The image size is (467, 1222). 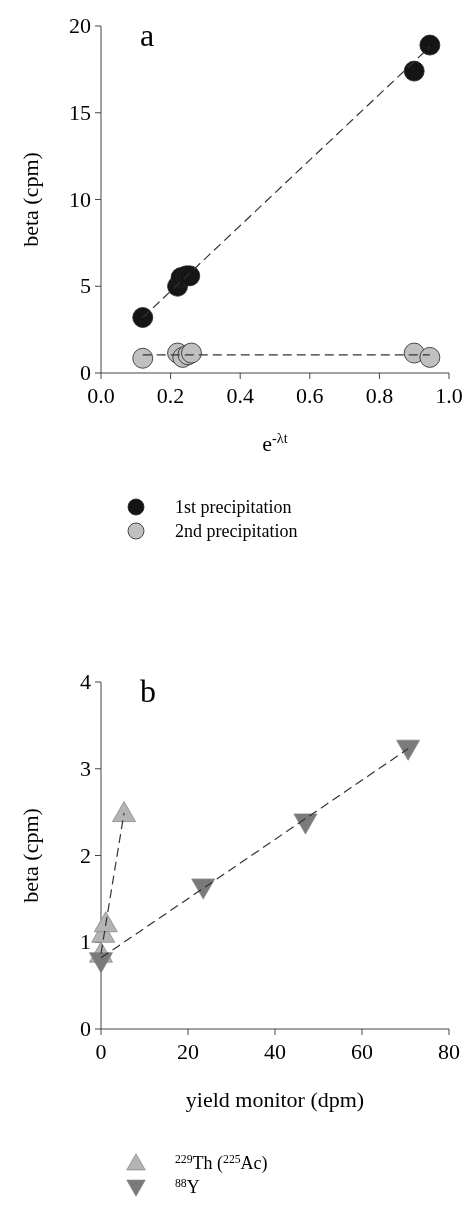 I want to click on x-tick-label: 1.0, so click(x=449, y=395).